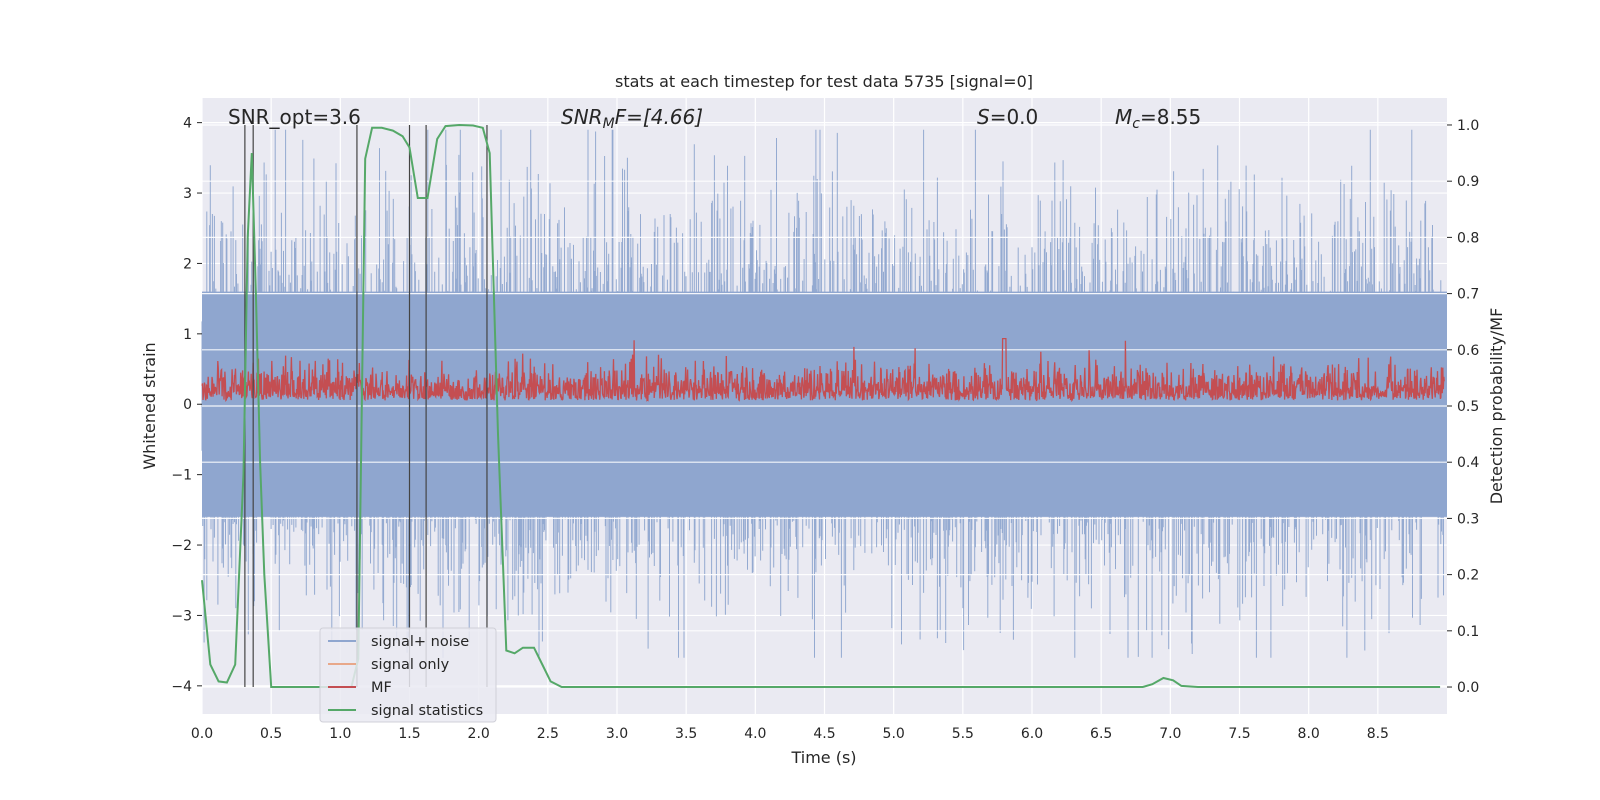 This screenshot has height=800, width=1600. Describe the element at coordinates (1468, 351) in the screenshot. I see `y2-tick-label: 0.6` at that location.